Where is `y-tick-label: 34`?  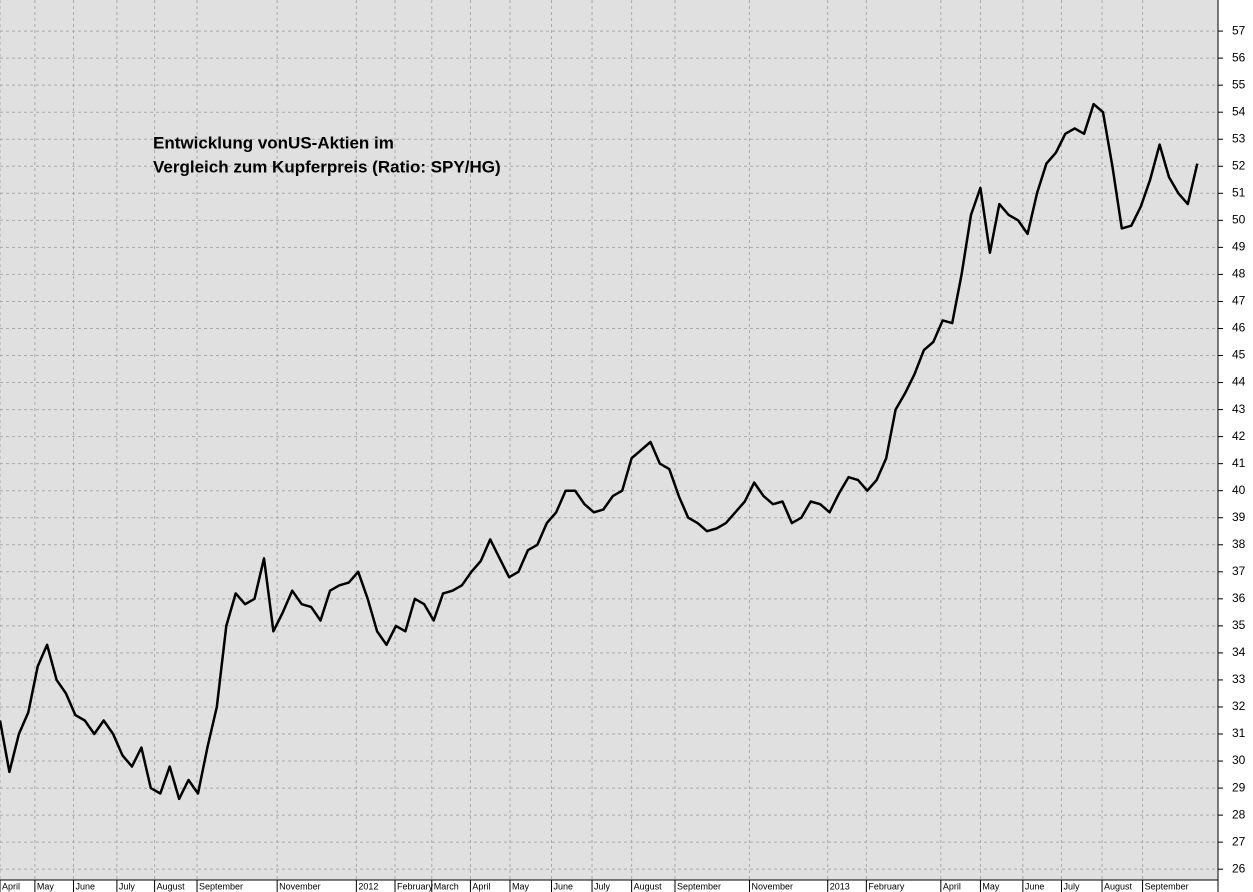 y-tick-label: 34 is located at coordinates (1239, 652).